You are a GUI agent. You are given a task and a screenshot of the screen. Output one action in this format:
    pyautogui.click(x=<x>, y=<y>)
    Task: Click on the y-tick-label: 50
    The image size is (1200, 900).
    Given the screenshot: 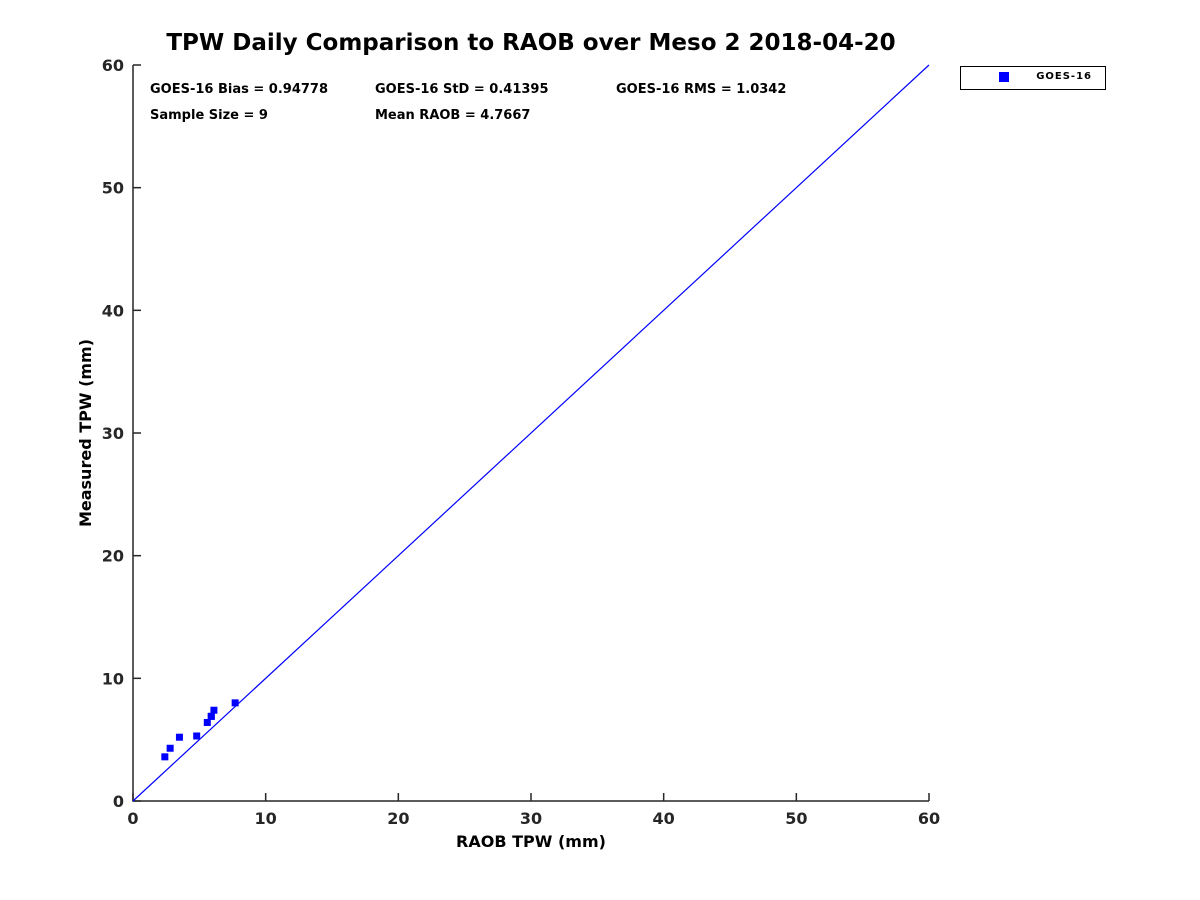 What is the action you would take?
    pyautogui.click(x=113, y=188)
    